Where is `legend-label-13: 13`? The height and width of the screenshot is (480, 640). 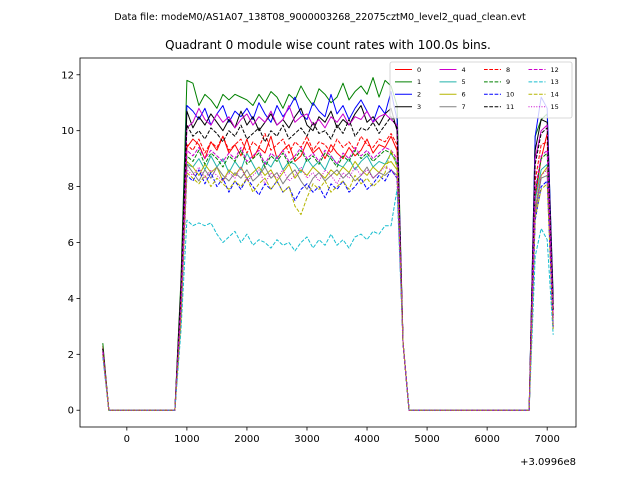 legend-label-13: 13 is located at coordinates (555, 82).